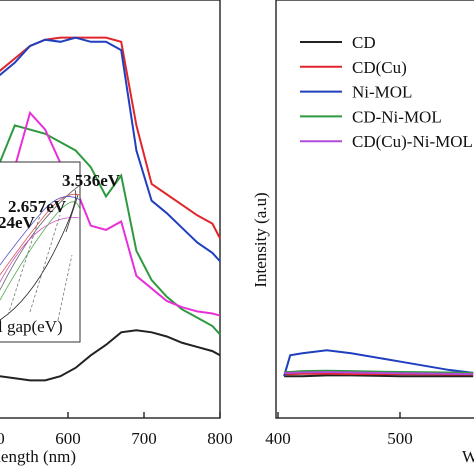 This screenshot has height=474, width=474. I want to click on x-tick-label: 700, so click(144, 438).